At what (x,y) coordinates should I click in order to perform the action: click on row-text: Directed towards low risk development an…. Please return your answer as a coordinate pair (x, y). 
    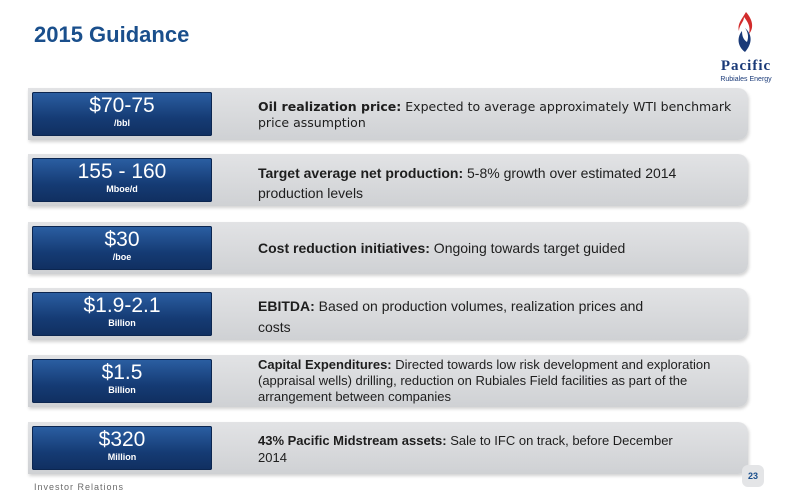
    Looking at the image, I should click on (484, 380).